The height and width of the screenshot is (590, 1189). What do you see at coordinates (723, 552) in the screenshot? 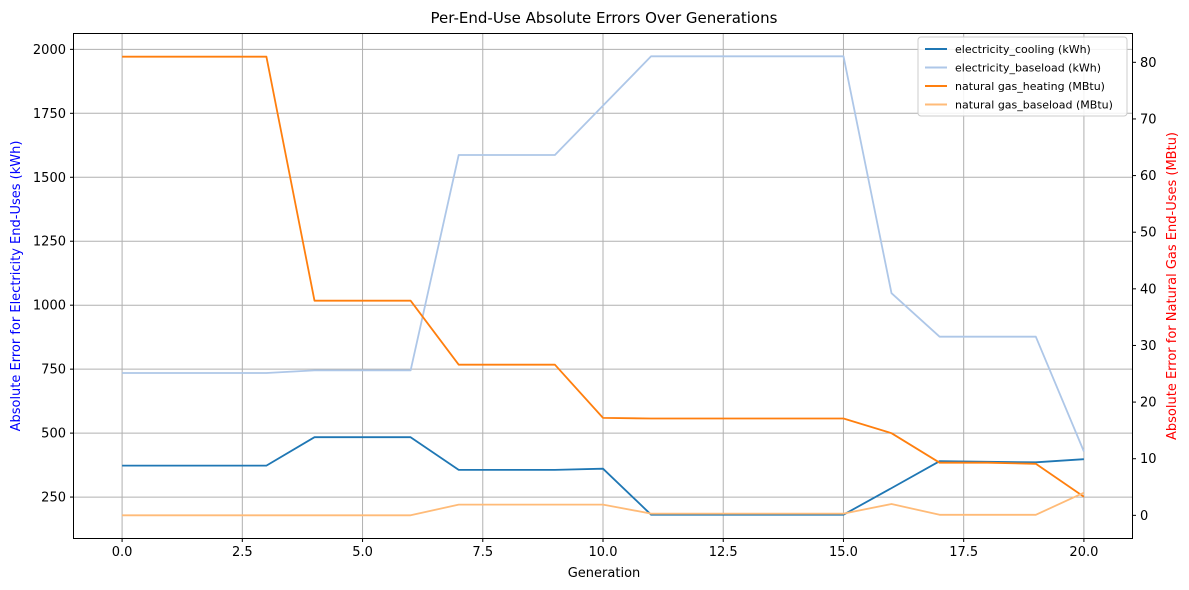
I see `x-tick-label: 12.5` at bounding box center [723, 552].